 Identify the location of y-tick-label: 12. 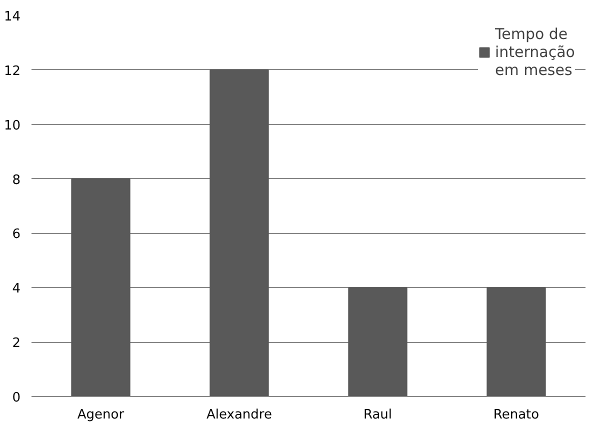
(12, 71).